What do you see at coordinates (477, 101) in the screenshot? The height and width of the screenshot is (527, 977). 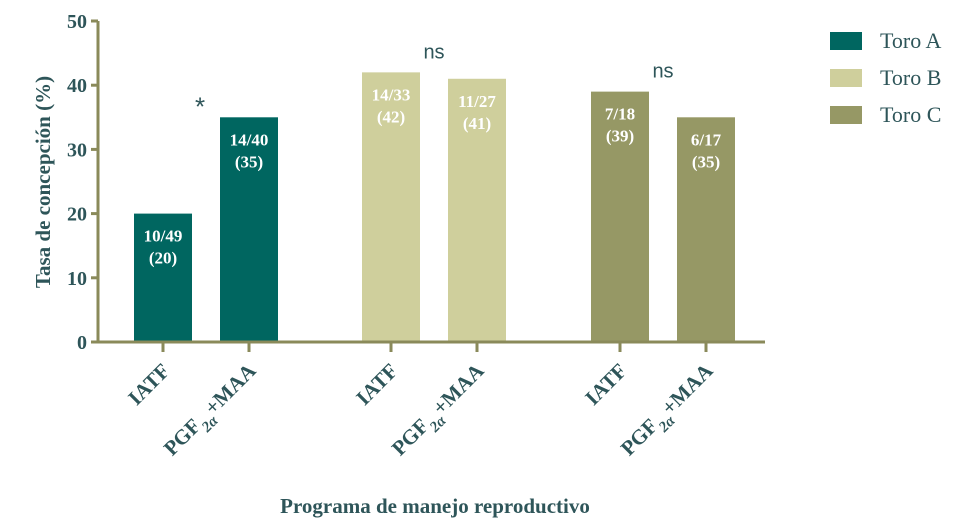 I see `bar-data-label: 11/27` at bounding box center [477, 101].